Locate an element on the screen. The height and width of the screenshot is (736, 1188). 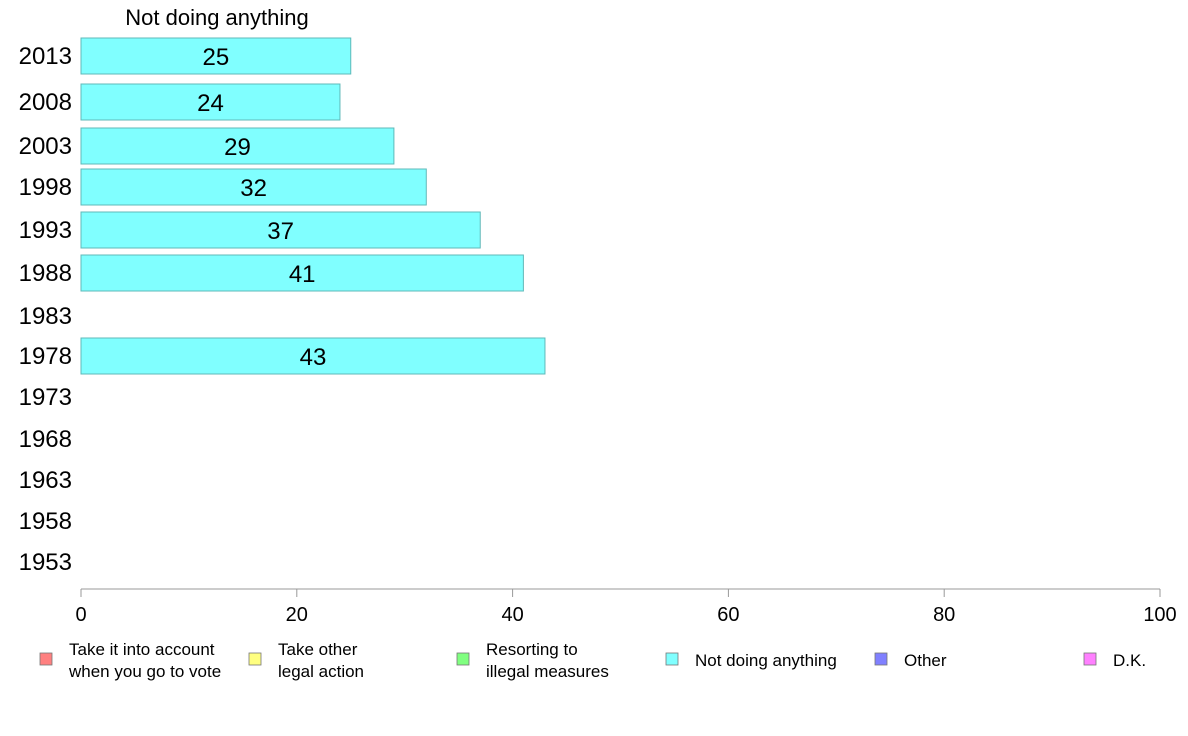
x-tick-label-80: 80 is located at coordinates (944, 615).